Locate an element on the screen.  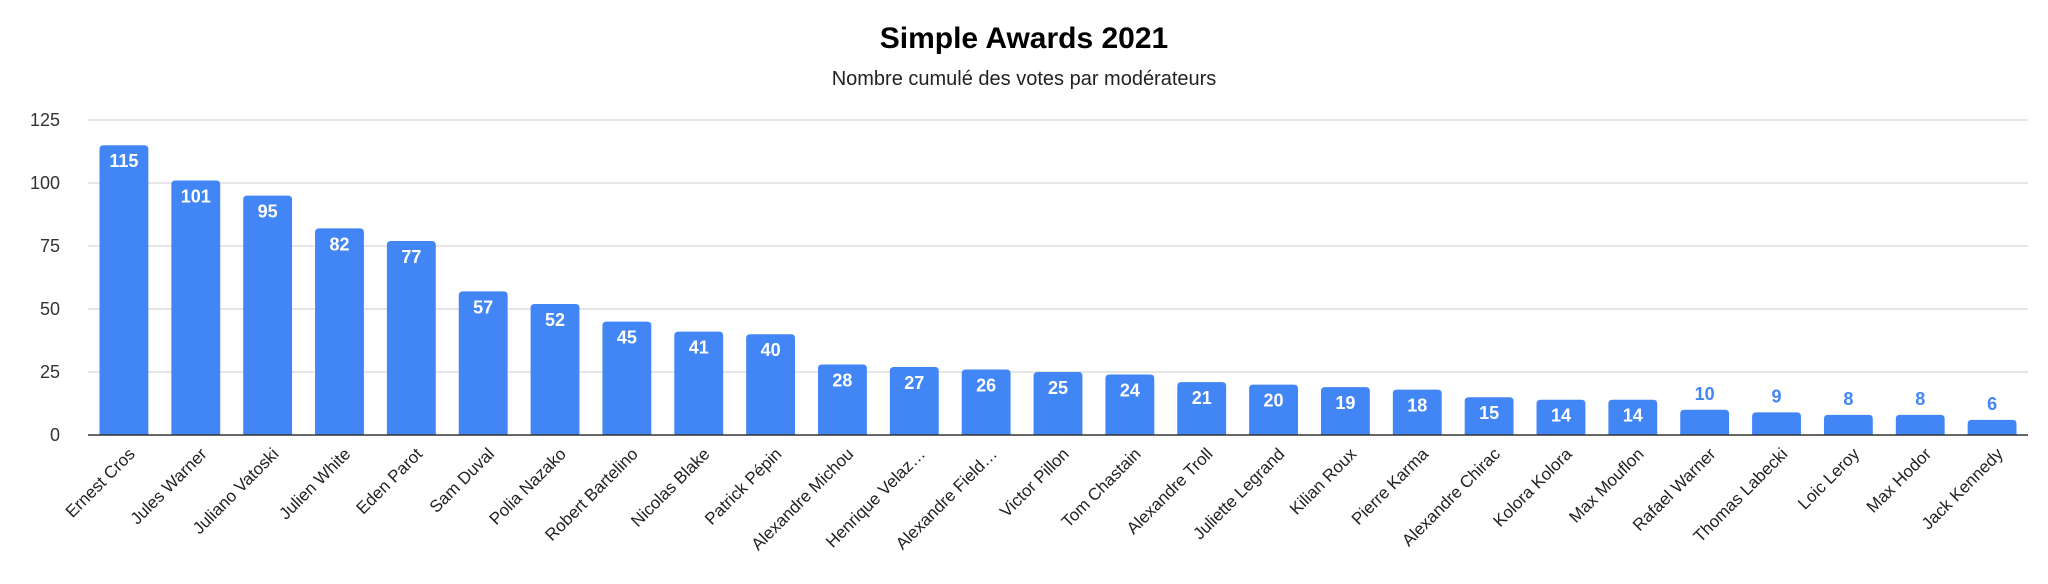
chart-title: Simple Awards 2021 is located at coordinates (1024, 38).